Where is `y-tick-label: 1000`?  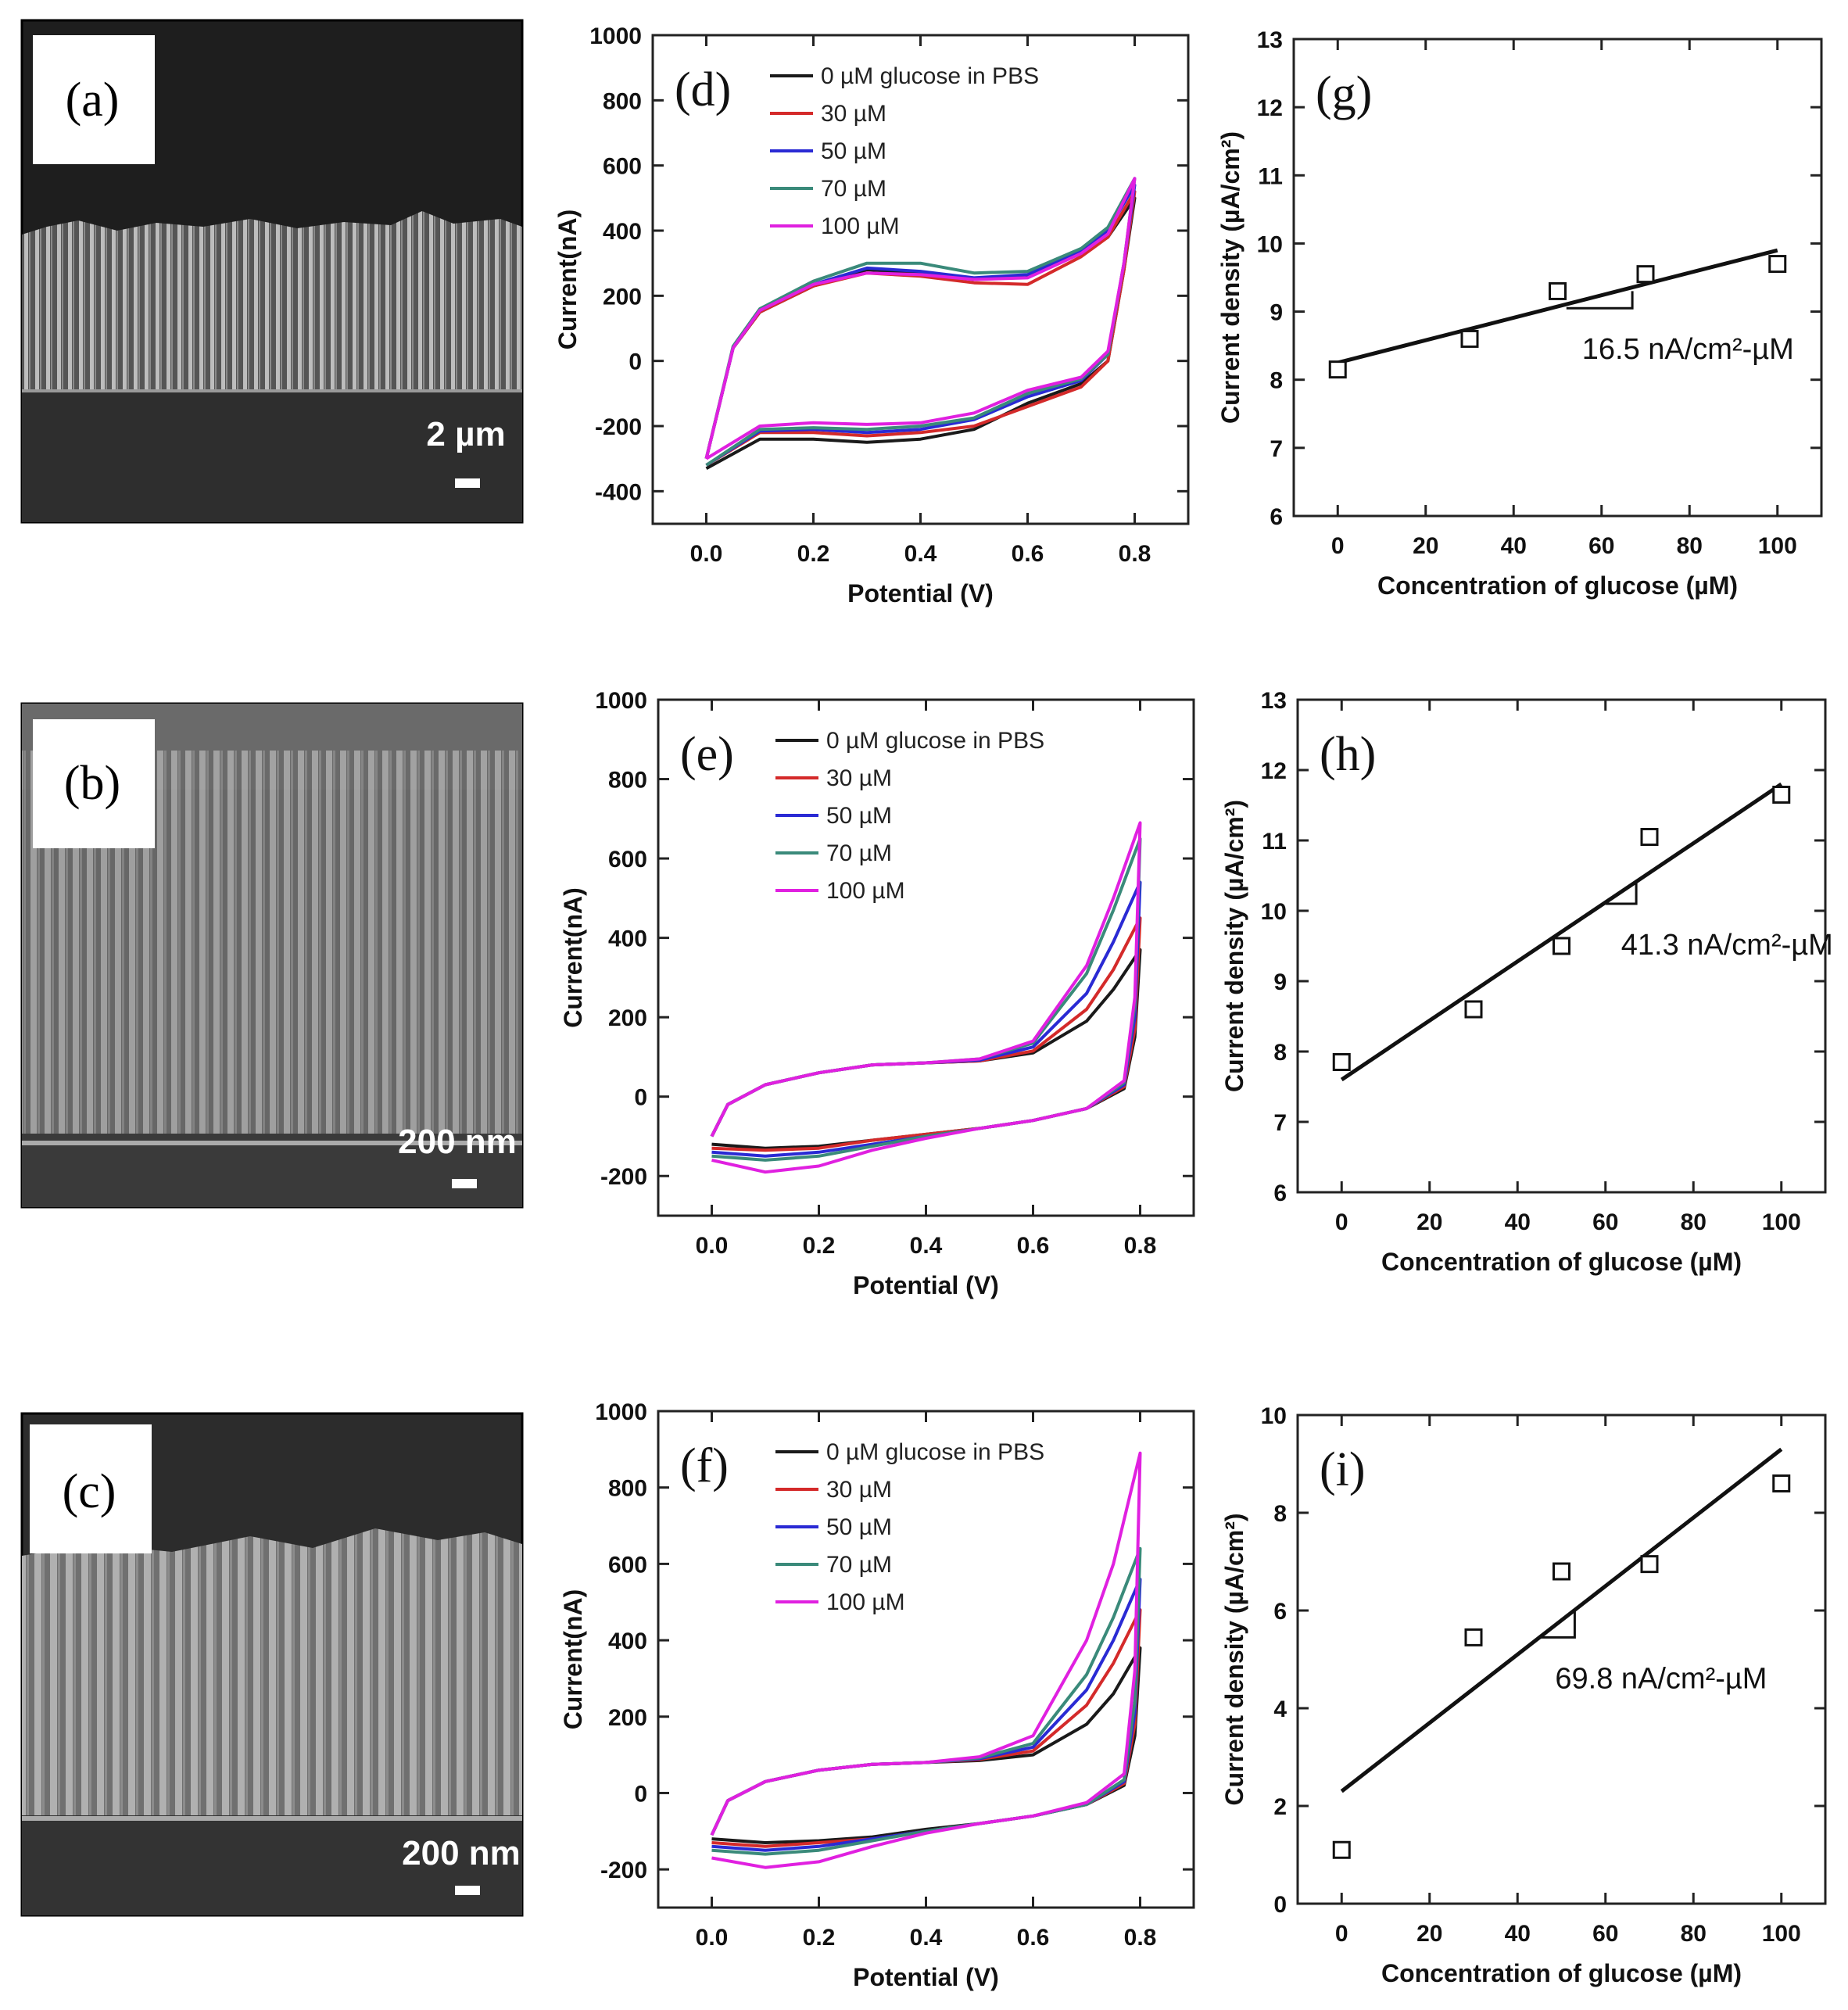
y-tick-label: 1000 is located at coordinates (616, 36).